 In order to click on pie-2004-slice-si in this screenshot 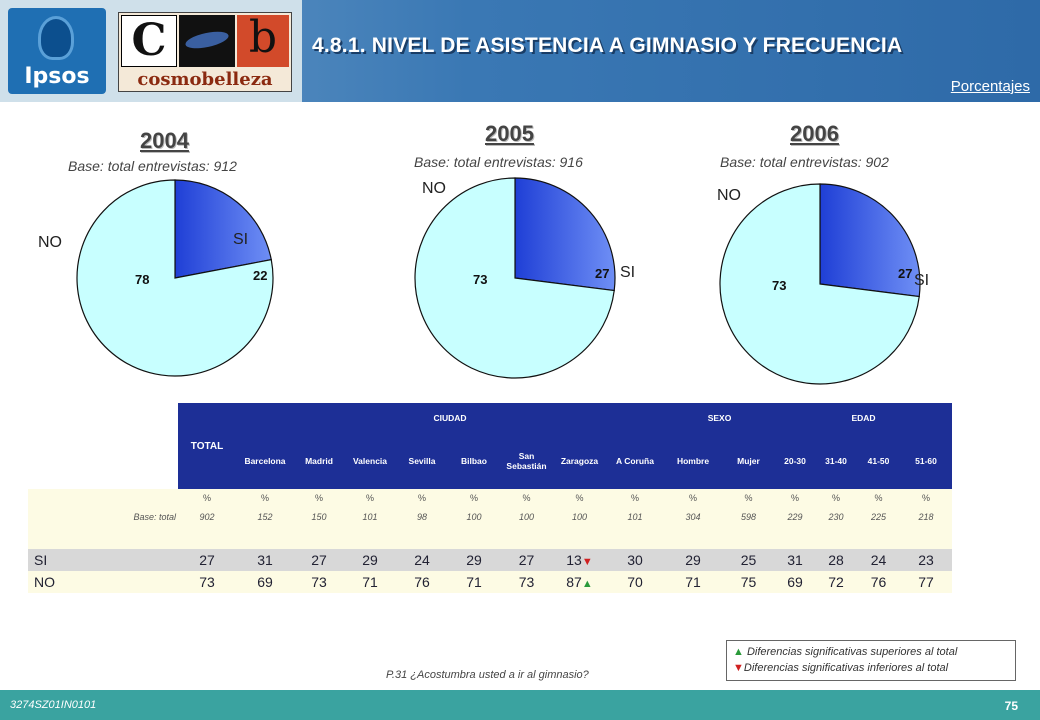, I will do `click(223, 229)`.